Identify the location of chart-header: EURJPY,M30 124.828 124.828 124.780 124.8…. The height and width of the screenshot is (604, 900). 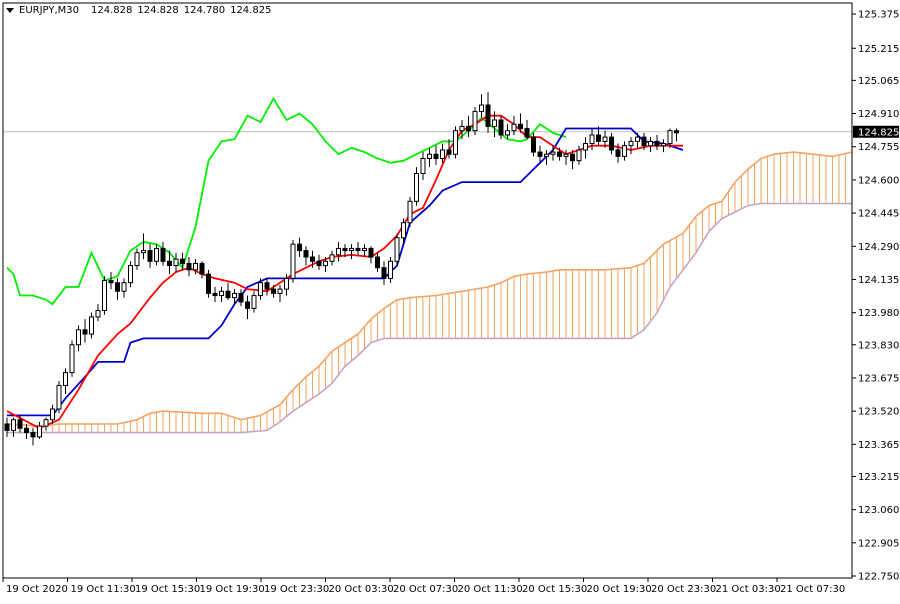
(138, 10).